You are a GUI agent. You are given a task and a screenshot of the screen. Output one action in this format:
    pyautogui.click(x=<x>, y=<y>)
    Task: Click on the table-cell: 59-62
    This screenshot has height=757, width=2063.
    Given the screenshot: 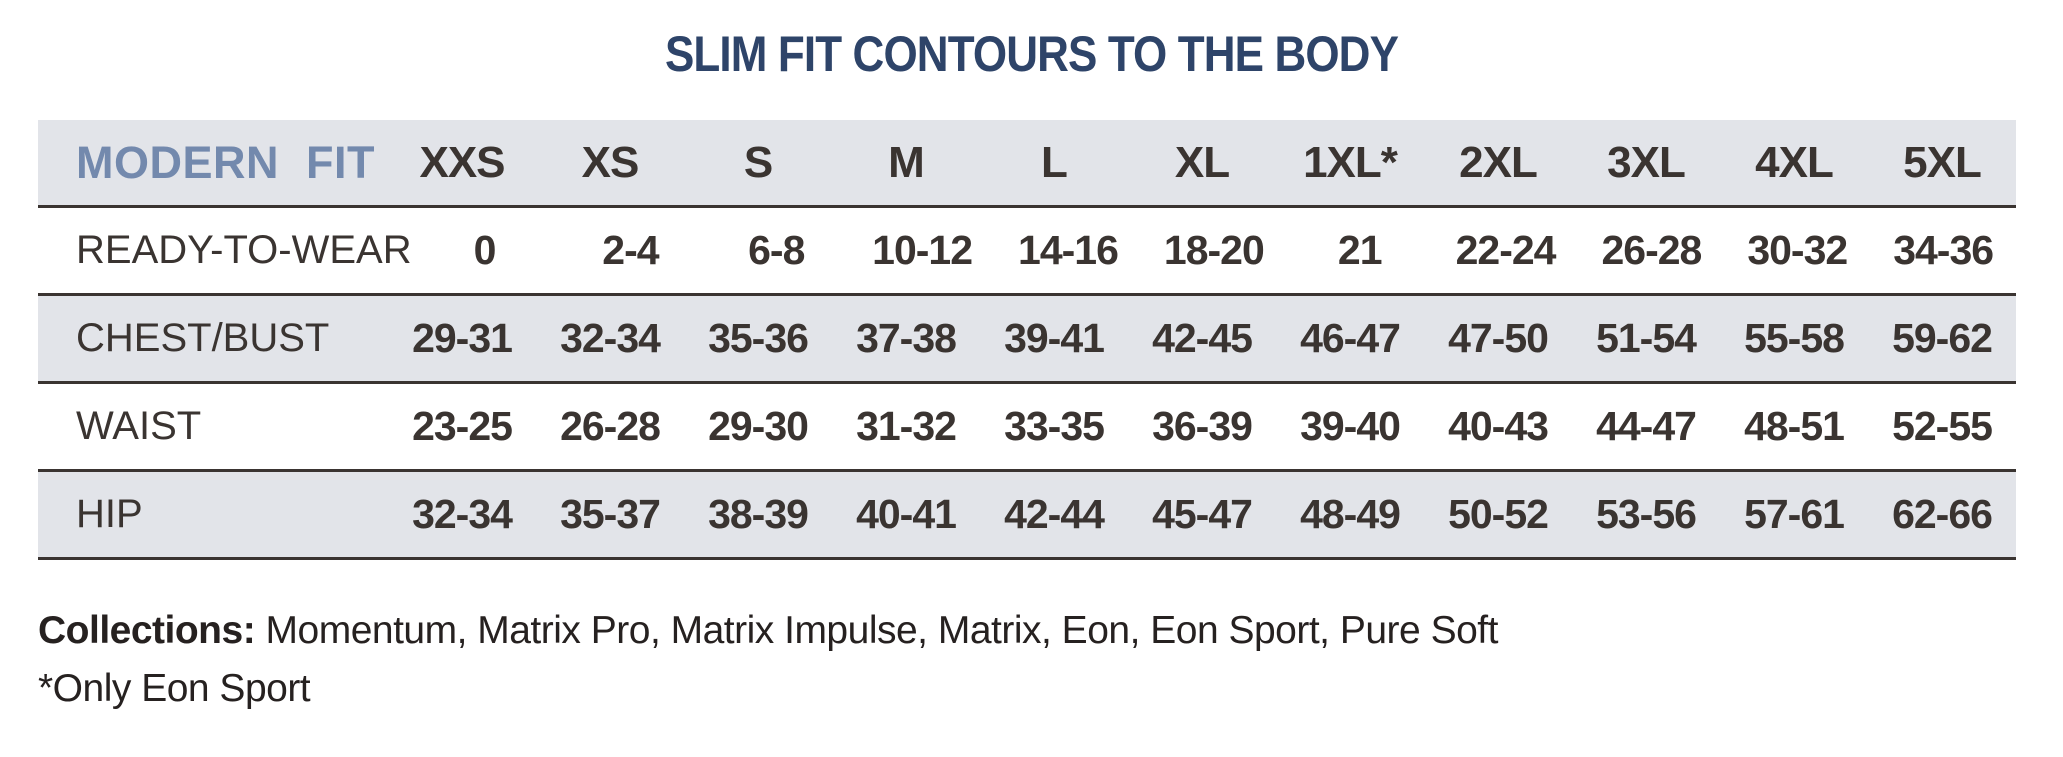 What is the action you would take?
    pyautogui.click(x=1942, y=338)
    